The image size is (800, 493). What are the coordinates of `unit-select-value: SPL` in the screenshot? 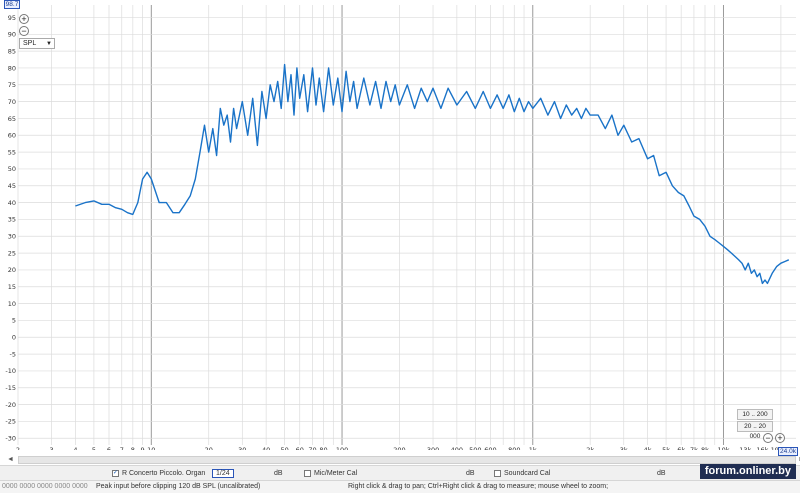 It's located at (30, 43).